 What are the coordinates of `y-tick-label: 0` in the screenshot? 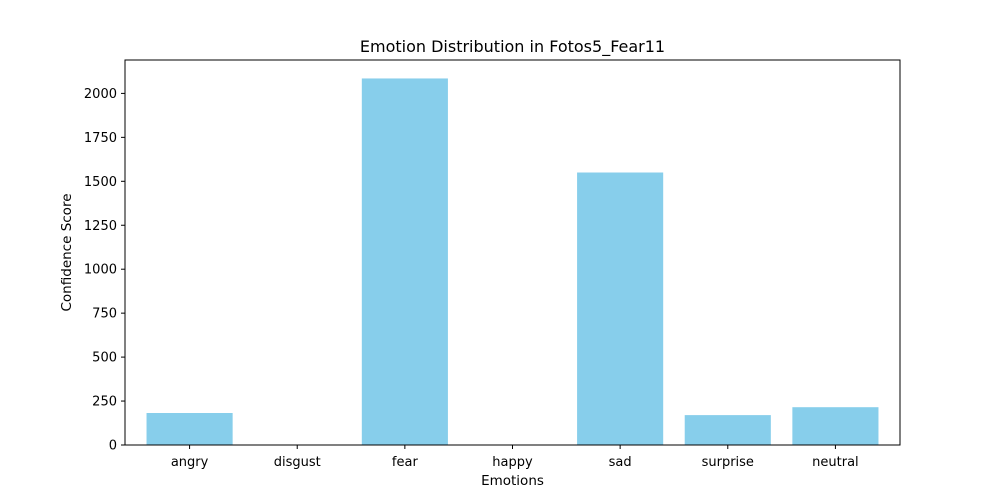 It's located at (113, 446).